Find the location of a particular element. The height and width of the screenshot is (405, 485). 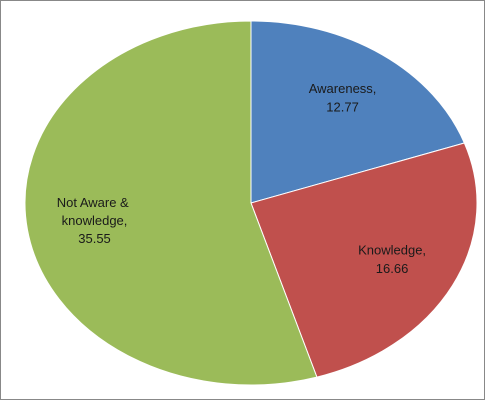

slice-label-line: Awareness, is located at coordinates (343, 89).